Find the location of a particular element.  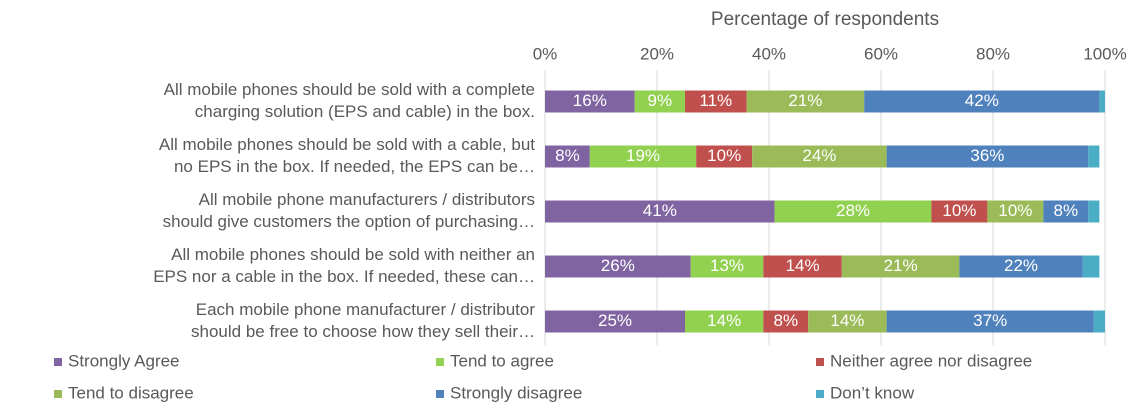

x-tick-label: 0% is located at coordinates (545, 53).